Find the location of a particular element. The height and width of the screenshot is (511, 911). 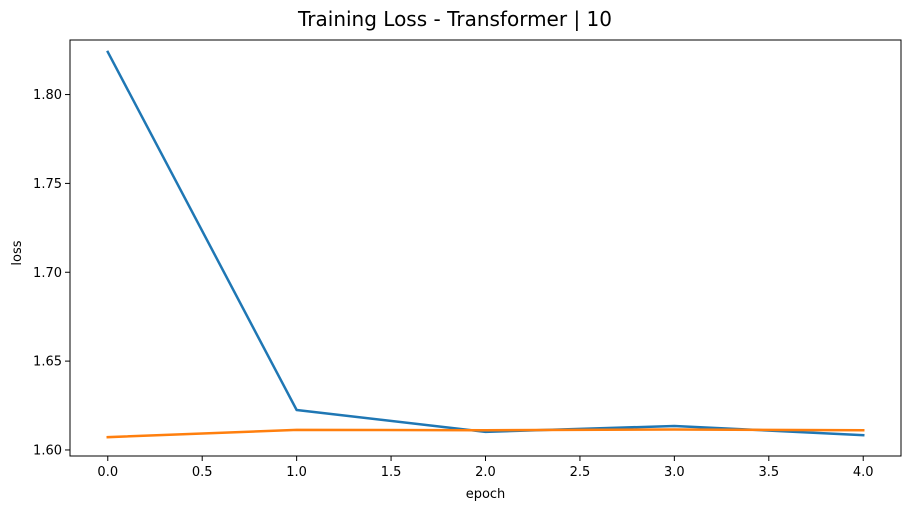

y-axis-label: loss is located at coordinates (17, 252).